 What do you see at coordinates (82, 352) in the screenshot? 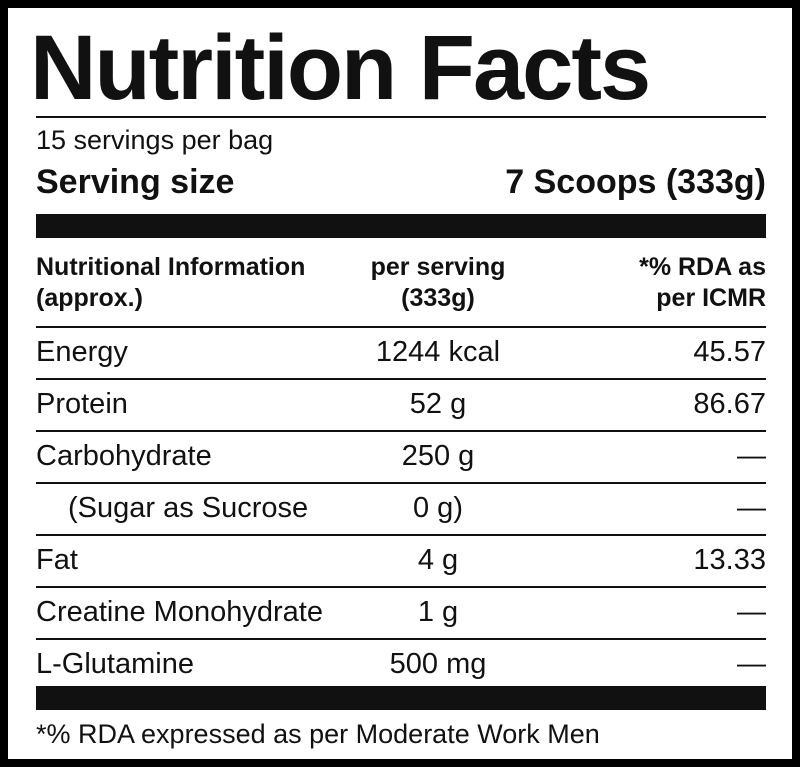
I see `nutrient-name: Energy` at bounding box center [82, 352].